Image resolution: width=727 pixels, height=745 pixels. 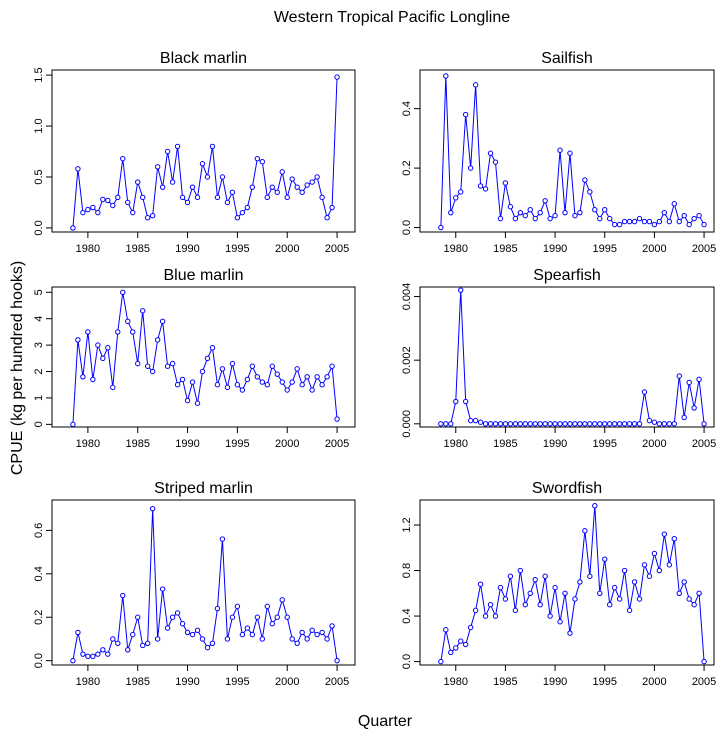 I want to click on x-tick-label: 1980, so click(x=456, y=249).